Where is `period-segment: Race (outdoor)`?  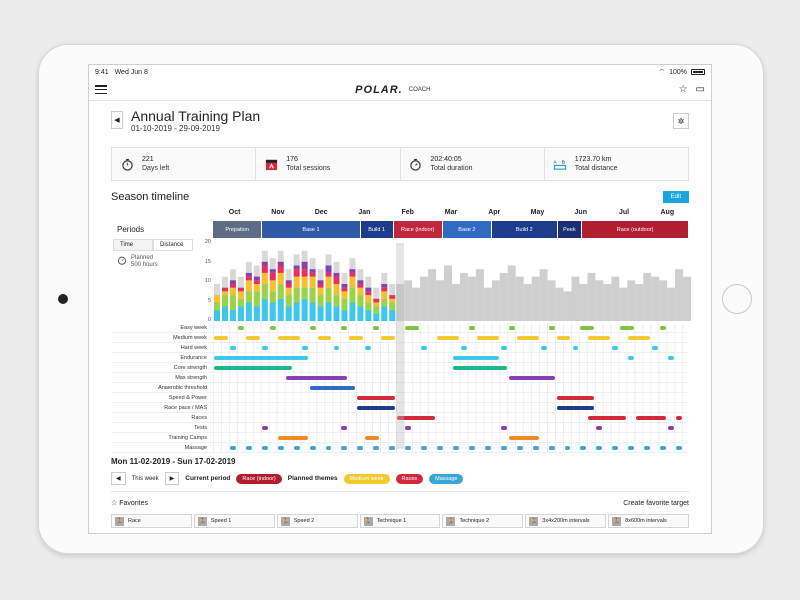
period-segment: Race (outdoor) is located at coordinates (635, 229).